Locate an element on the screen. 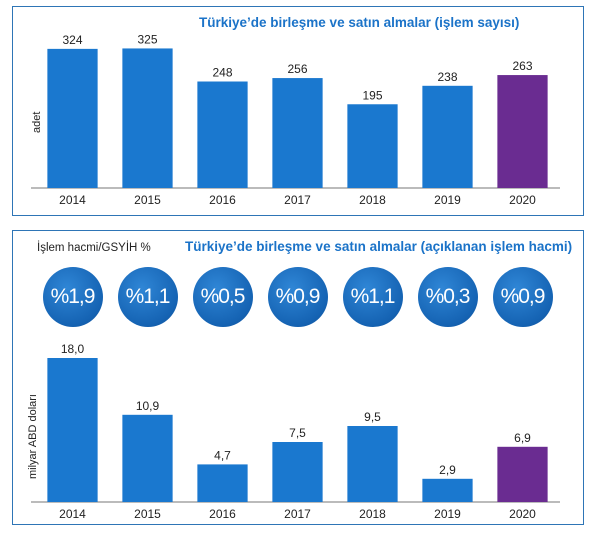  ratio-badge-2016: %0,5 is located at coordinates (222, 297).